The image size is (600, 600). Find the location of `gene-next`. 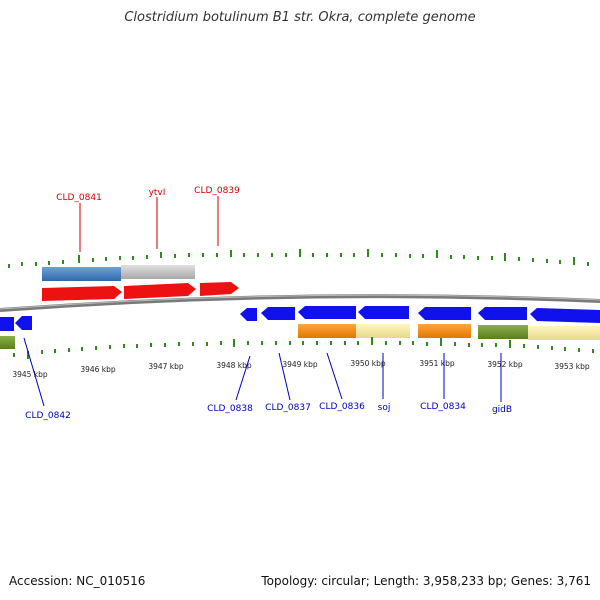

gene-next is located at coordinates (565, 315).